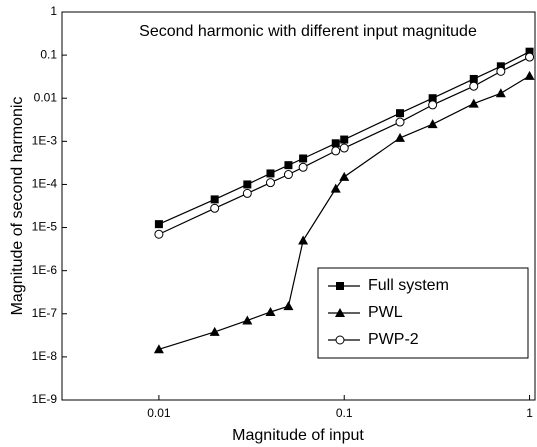 This screenshot has width=537, height=447. Describe the element at coordinates (529, 413) in the screenshot. I see `x-tick-label: 1` at that location.